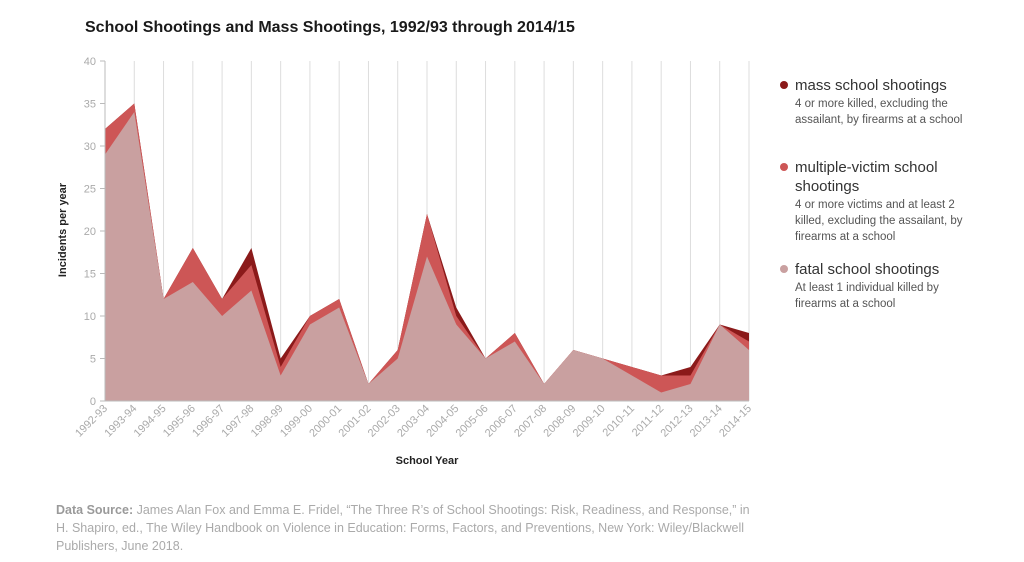 The image size is (1024, 562). I want to click on y-tick-label: 20, so click(90, 232).